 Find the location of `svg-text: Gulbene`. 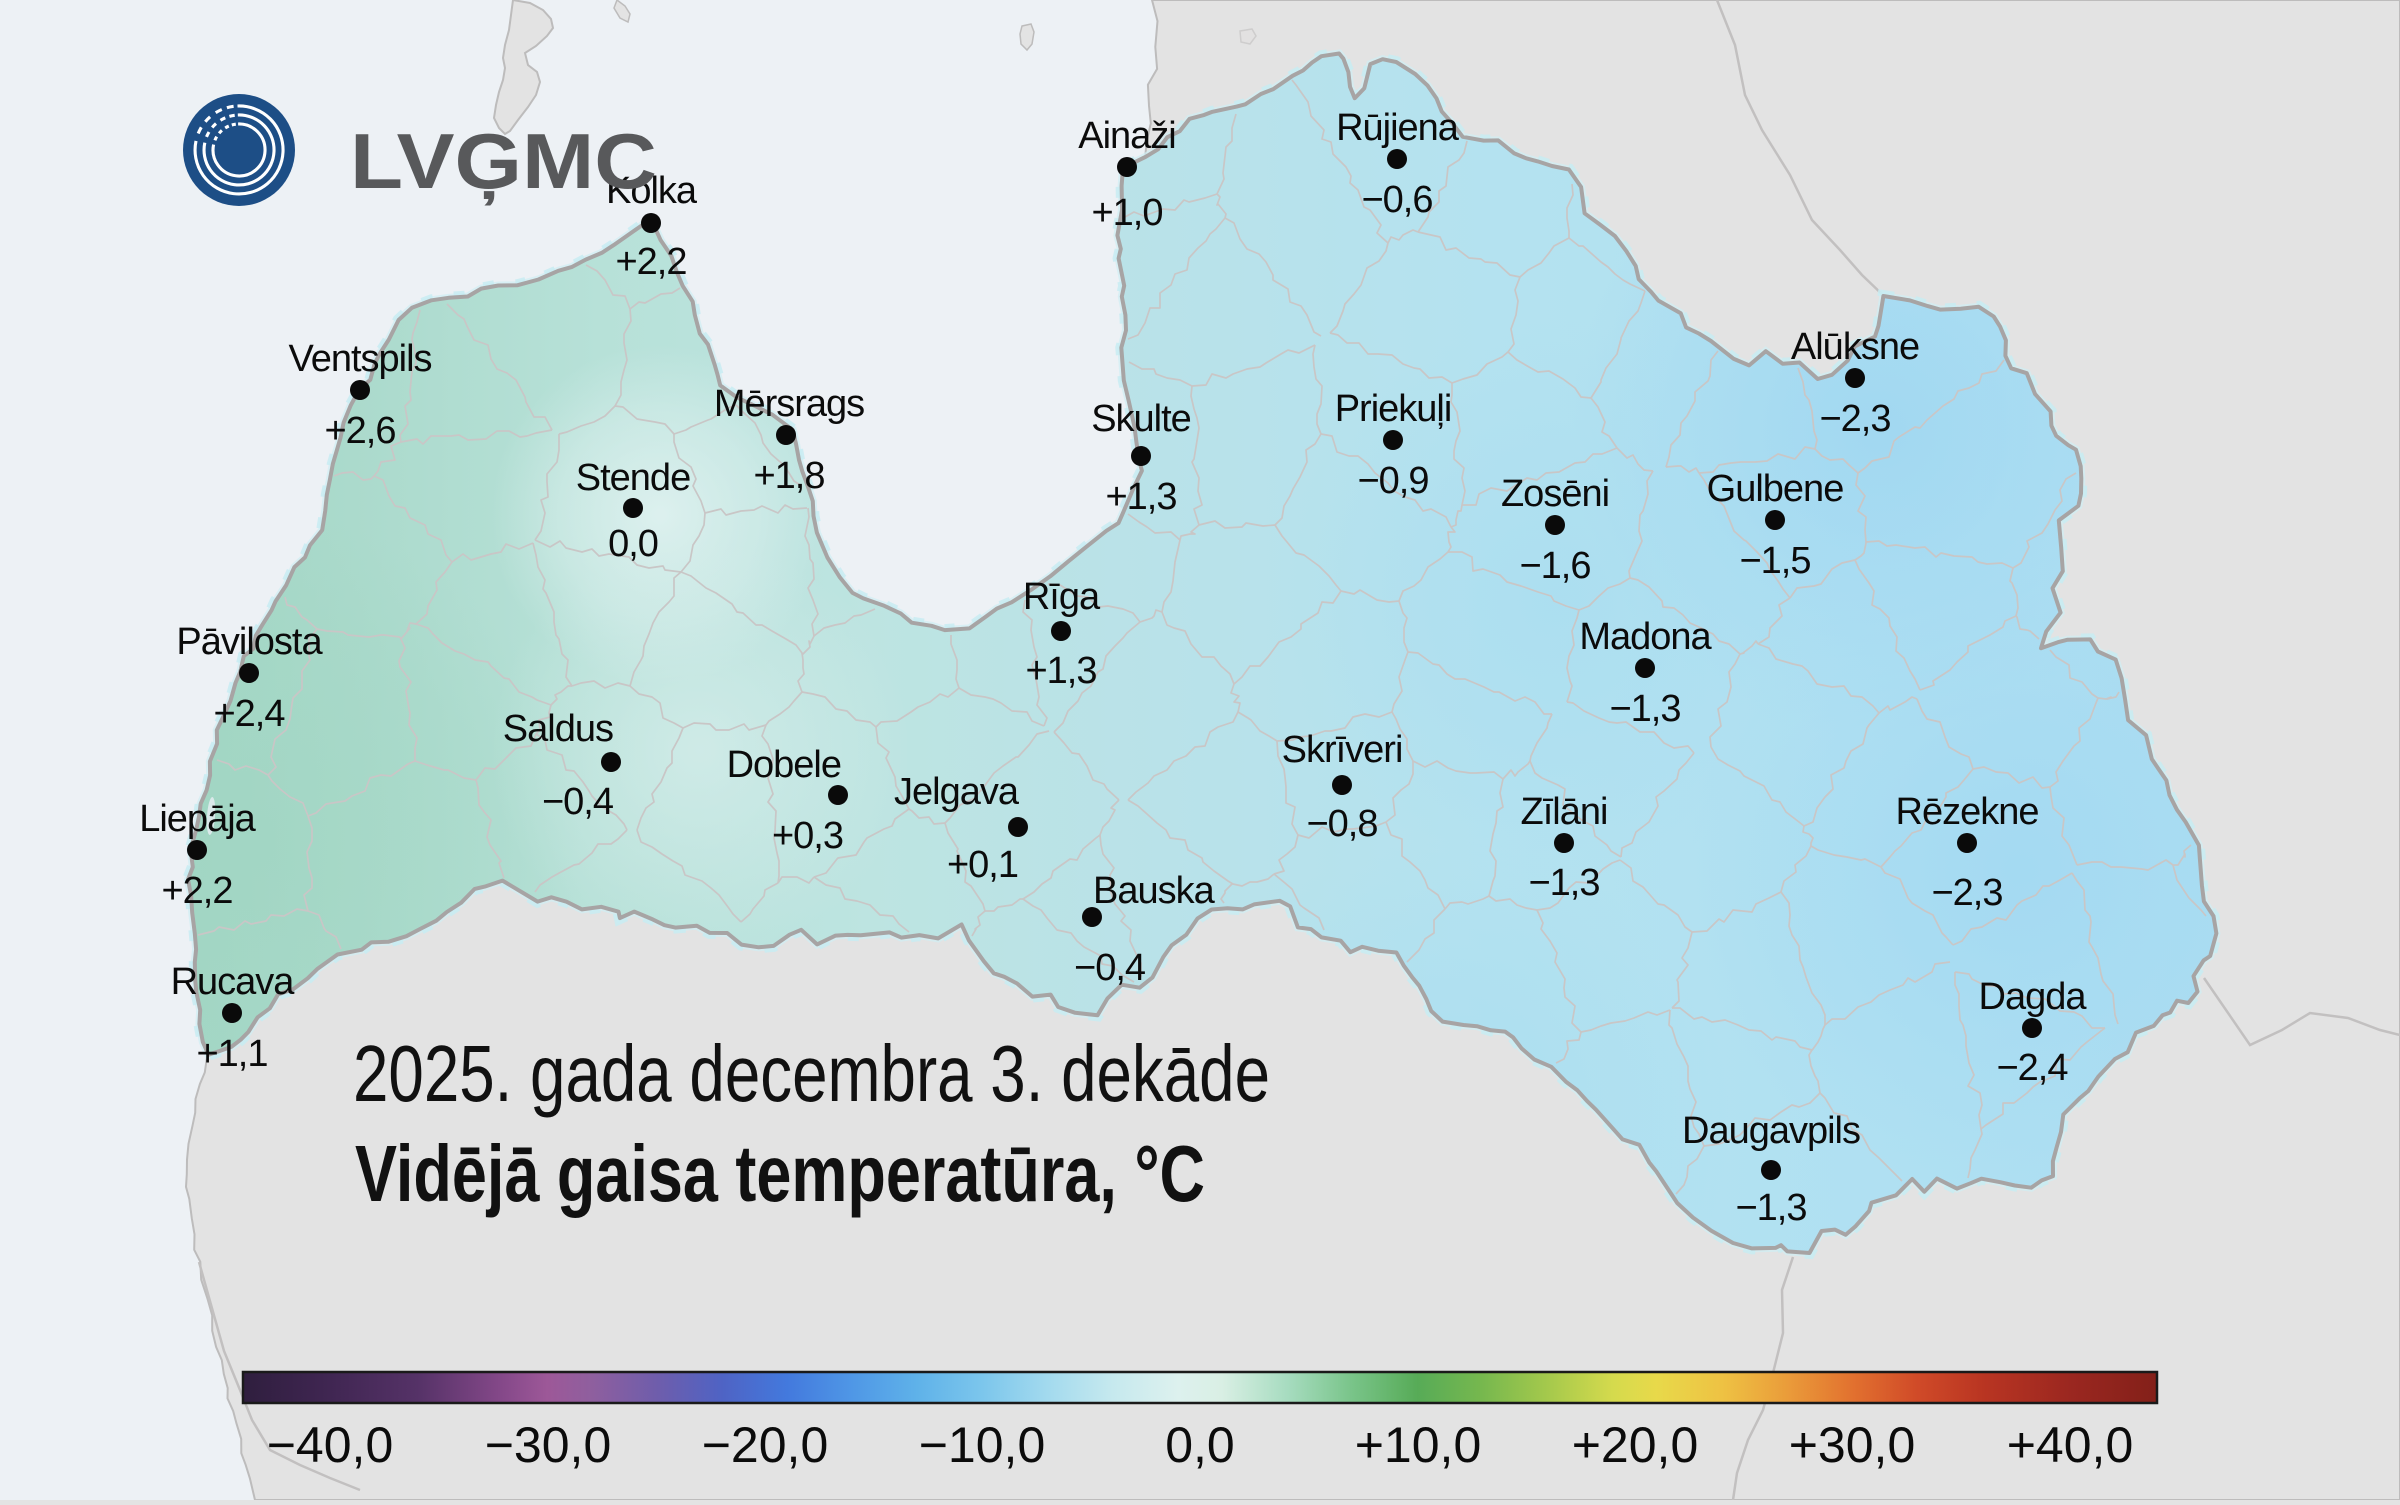

svg-text: Gulbene is located at coordinates (1775, 489).